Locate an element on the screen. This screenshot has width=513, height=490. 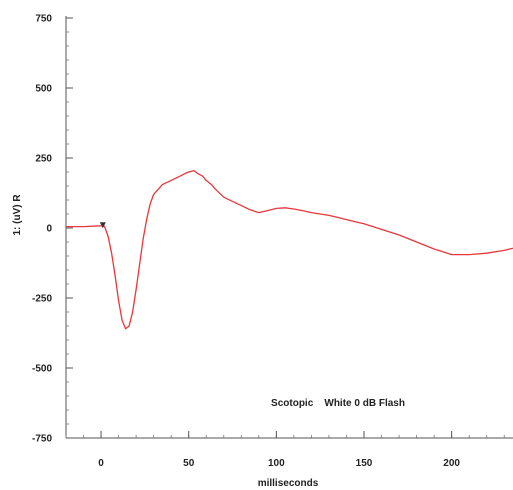
y-tick-label: 250 is located at coordinates (43, 159).